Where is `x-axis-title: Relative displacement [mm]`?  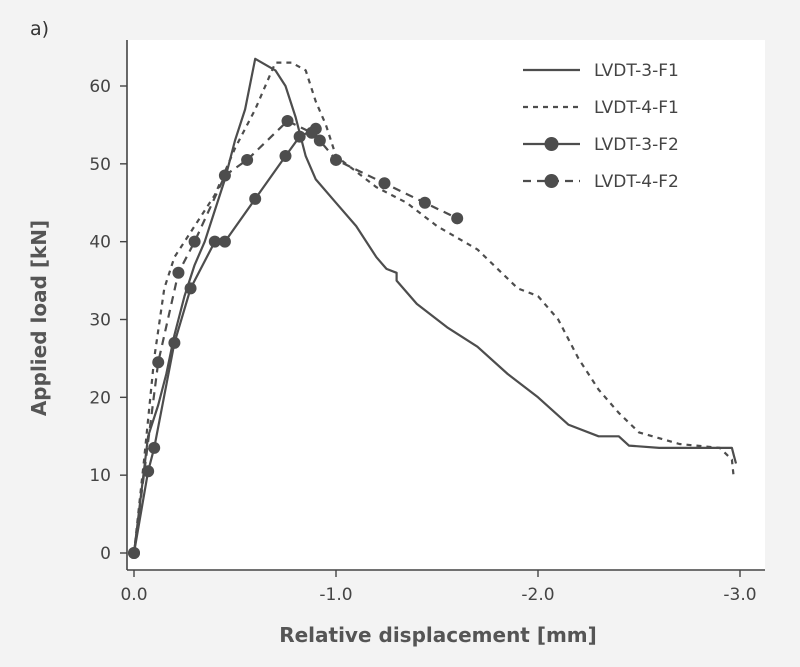
x-axis-title: Relative displacement [mm] is located at coordinates (438, 635).